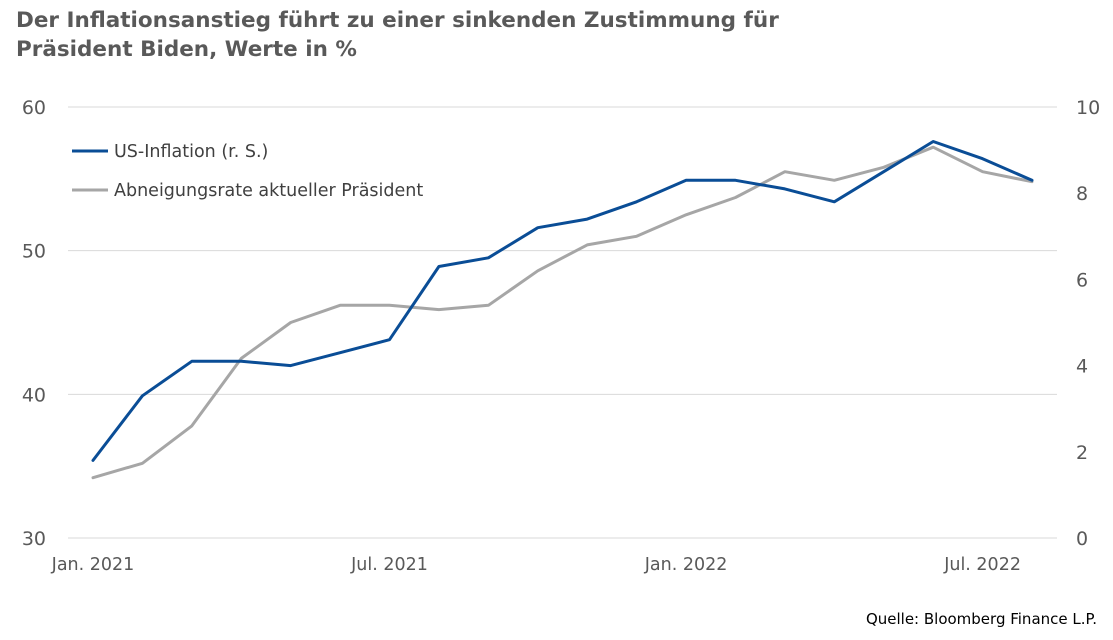  What do you see at coordinates (34, 323) in the screenshot?
I see `y-axis-left: 30 40 50 60` at bounding box center [34, 323].